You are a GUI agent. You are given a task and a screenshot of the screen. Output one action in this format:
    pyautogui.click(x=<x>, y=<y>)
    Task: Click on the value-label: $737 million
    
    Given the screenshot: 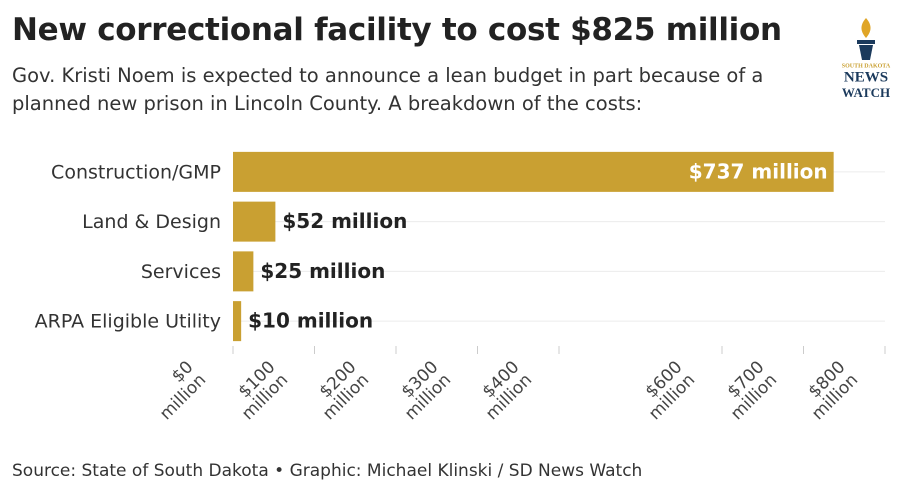 What is the action you would take?
    pyautogui.click(x=758, y=171)
    